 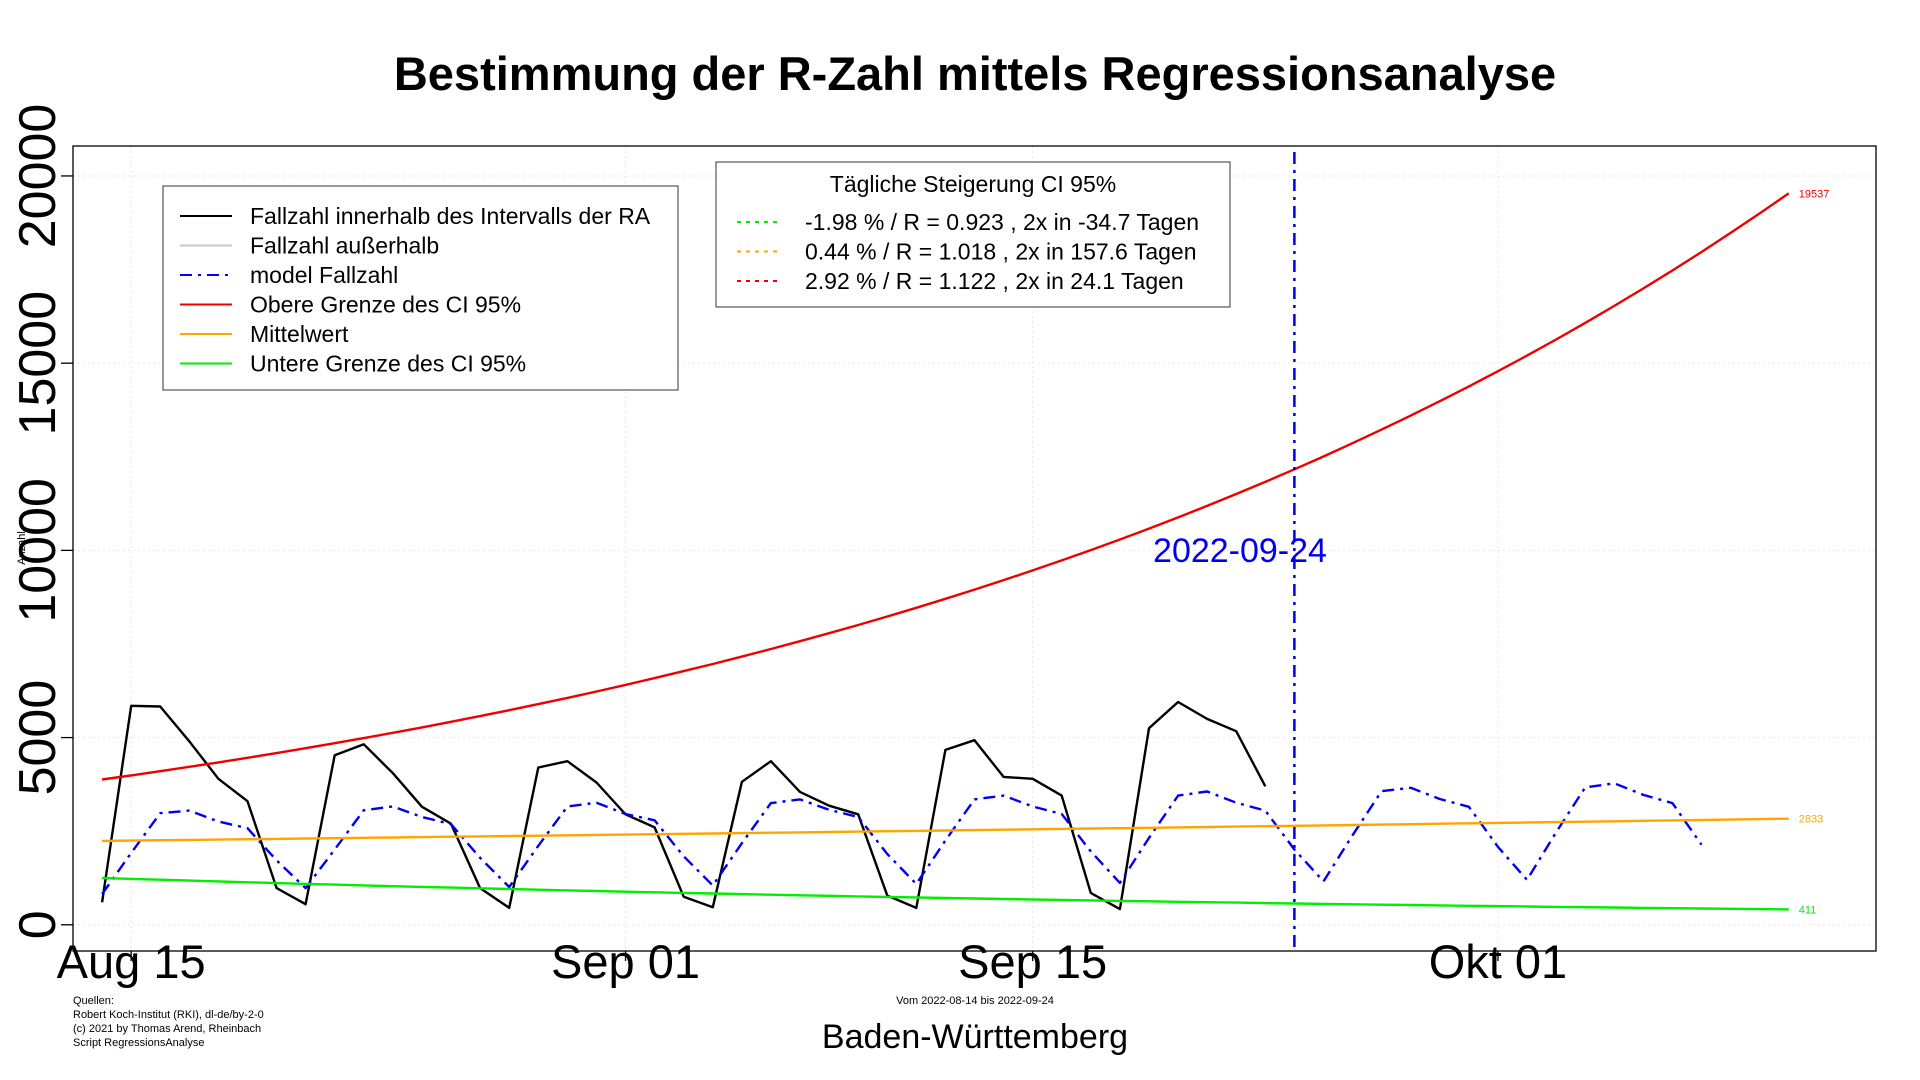 What do you see at coordinates (1002, 222) in the screenshot?
I see `legend-ci-label: -1.98 % / R = 0.923 , 2x in -34.7 Tagen` at bounding box center [1002, 222].